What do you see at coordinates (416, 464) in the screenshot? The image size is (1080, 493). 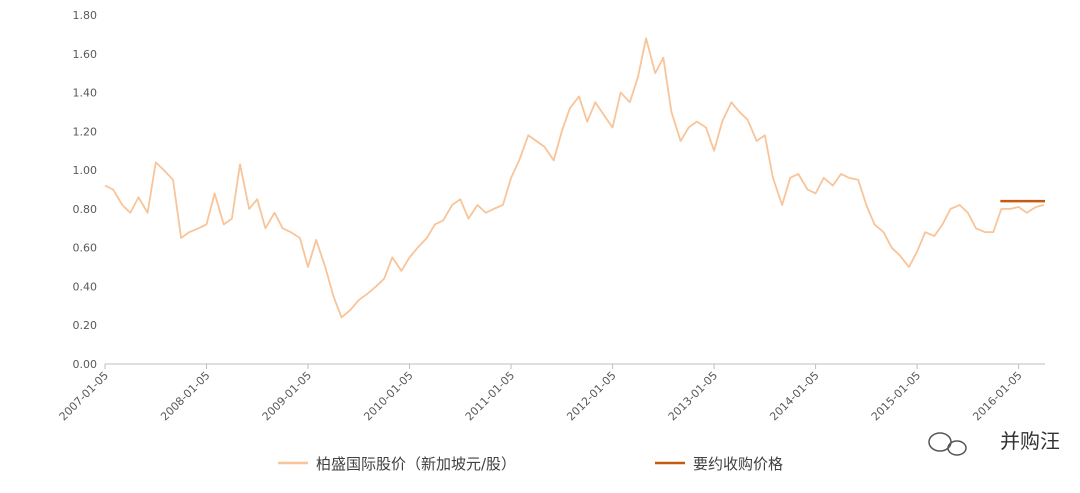 I see `legend-label: 柏盛国际股价（新加坡元/股）` at bounding box center [416, 464].